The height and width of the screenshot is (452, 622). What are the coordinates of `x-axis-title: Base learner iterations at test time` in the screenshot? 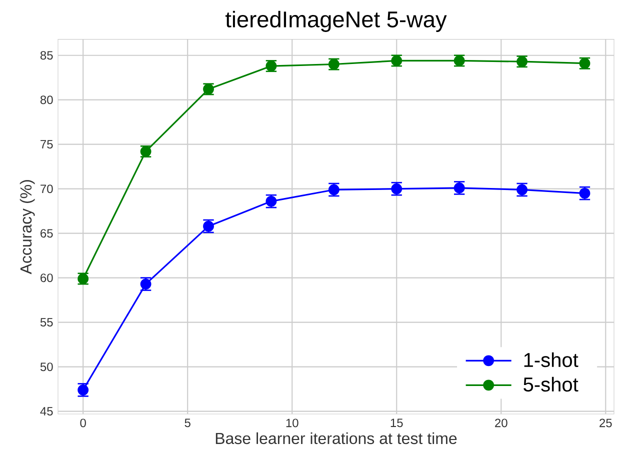 It's located at (336, 438).